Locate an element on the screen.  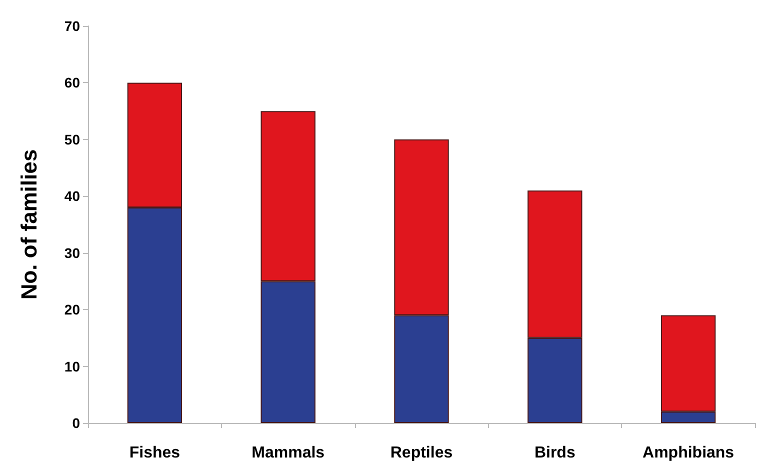
x-tick-label: Fishes is located at coordinates (154, 453).